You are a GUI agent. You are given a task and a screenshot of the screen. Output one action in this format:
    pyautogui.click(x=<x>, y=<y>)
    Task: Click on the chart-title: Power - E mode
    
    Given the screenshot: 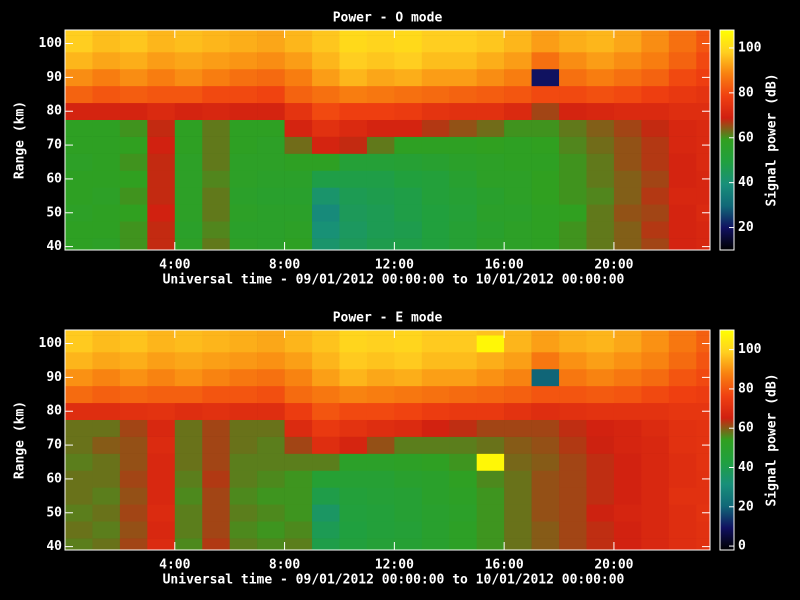 What is the action you would take?
    pyautogui.click(x=388, y=318)
    